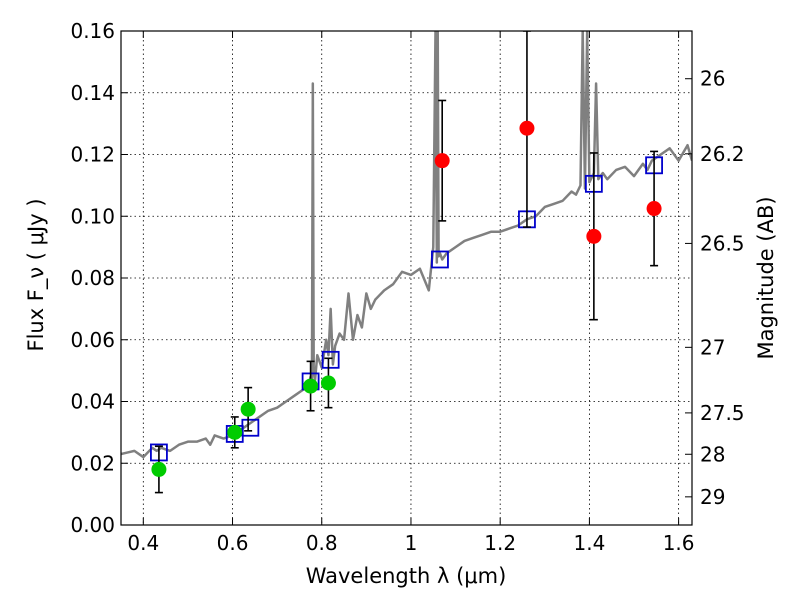 This screenshot has width=800, height=604. What do you see at coordinates (92, 463) in the screenshot?
I see `y-tick-label: 0.02` at bounding box center [92, 463].